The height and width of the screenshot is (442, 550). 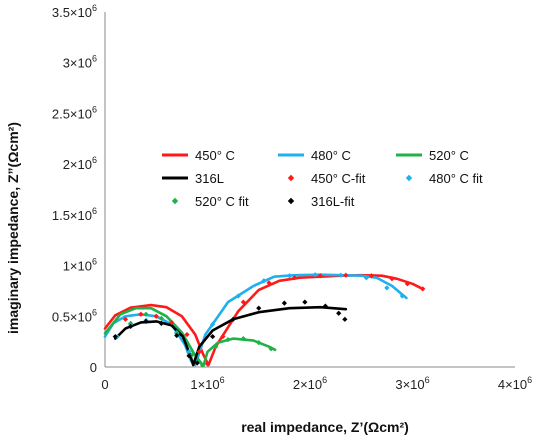 I want to click on legend-item-450-c: 450° C, so click(x=198, y=155).